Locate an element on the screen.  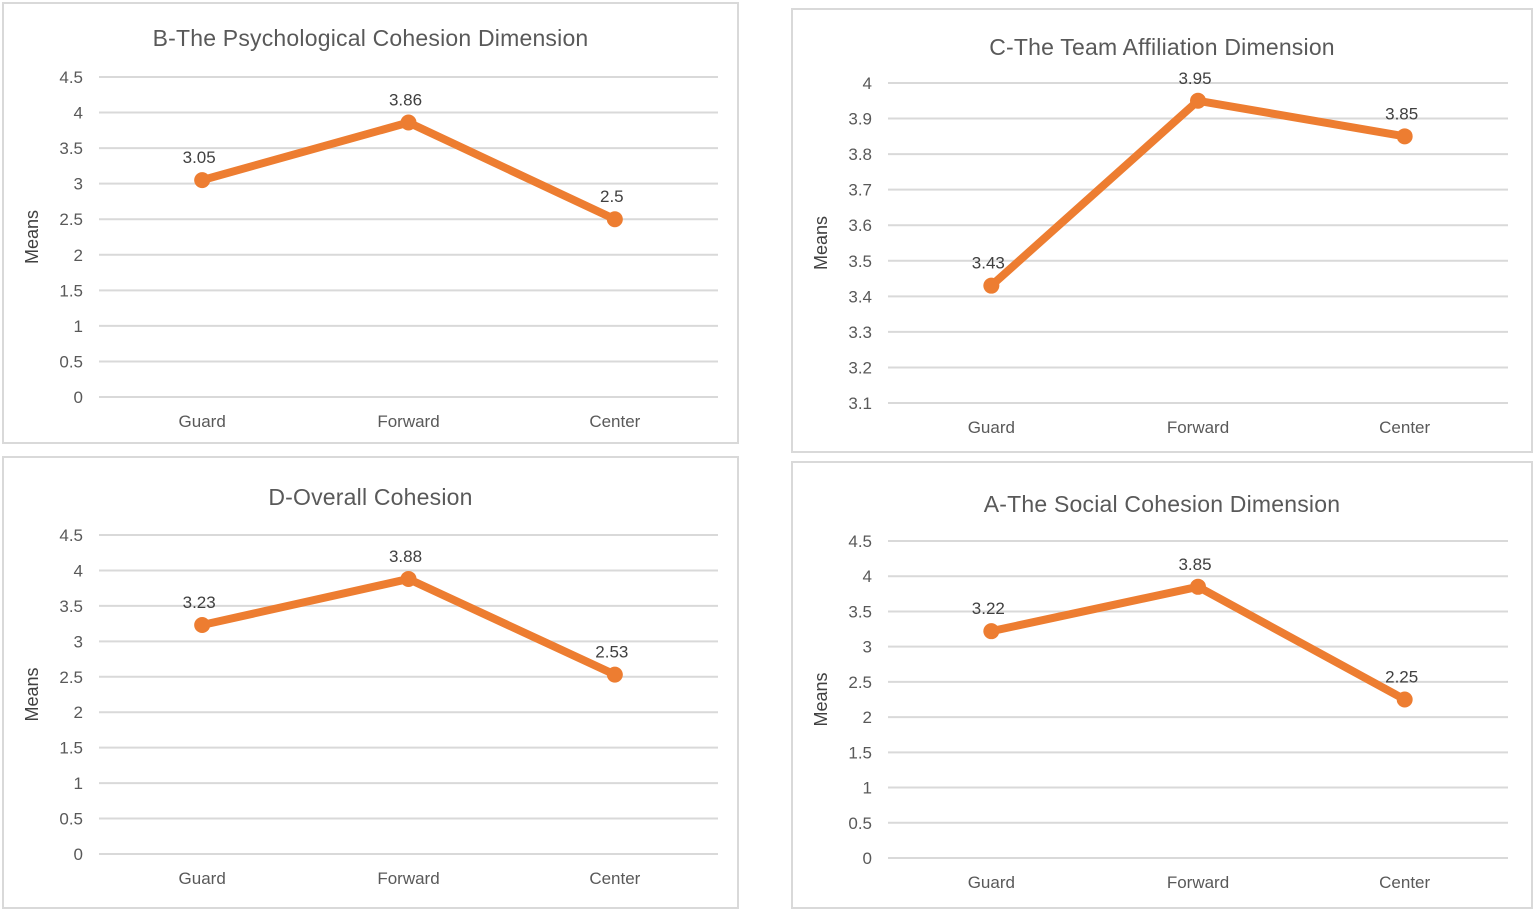
svg-text: 3.6 is located at coordinates (860, 225).